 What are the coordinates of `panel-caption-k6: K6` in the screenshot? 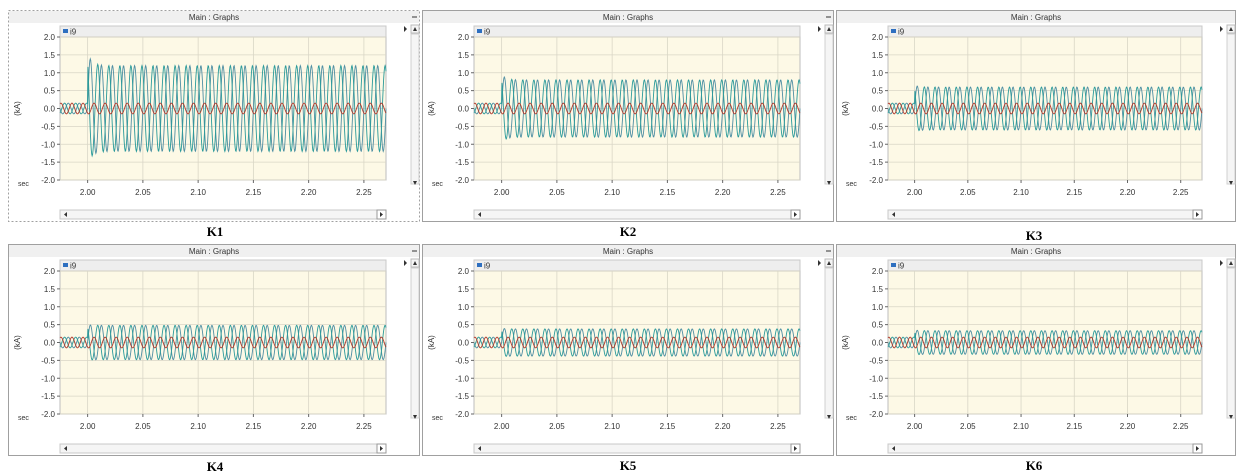 It's located at (1034, 466).